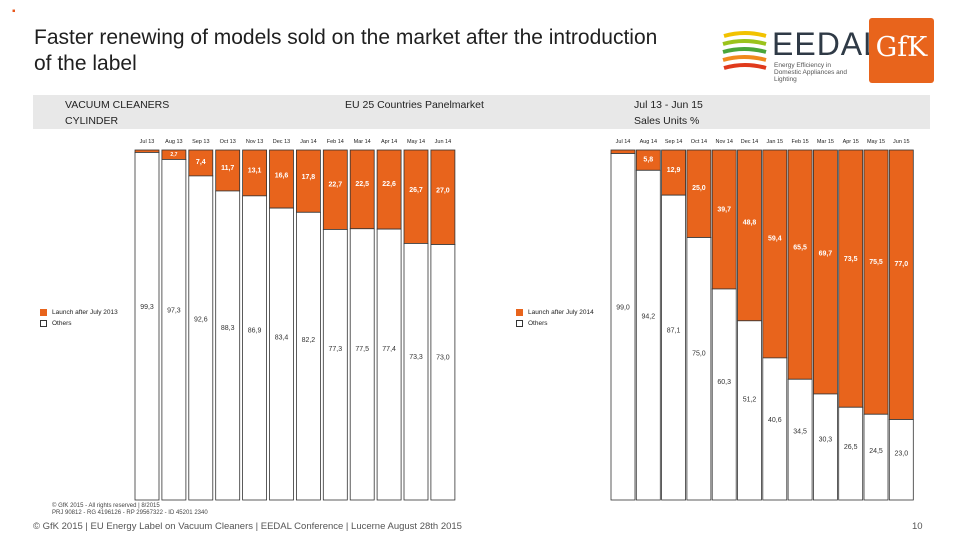 The height and width of the screenshot is (540, 960). Describe the element at coordinates (173, 155) in the screenshot. I see `data-label-launch: 2,7` at that location.